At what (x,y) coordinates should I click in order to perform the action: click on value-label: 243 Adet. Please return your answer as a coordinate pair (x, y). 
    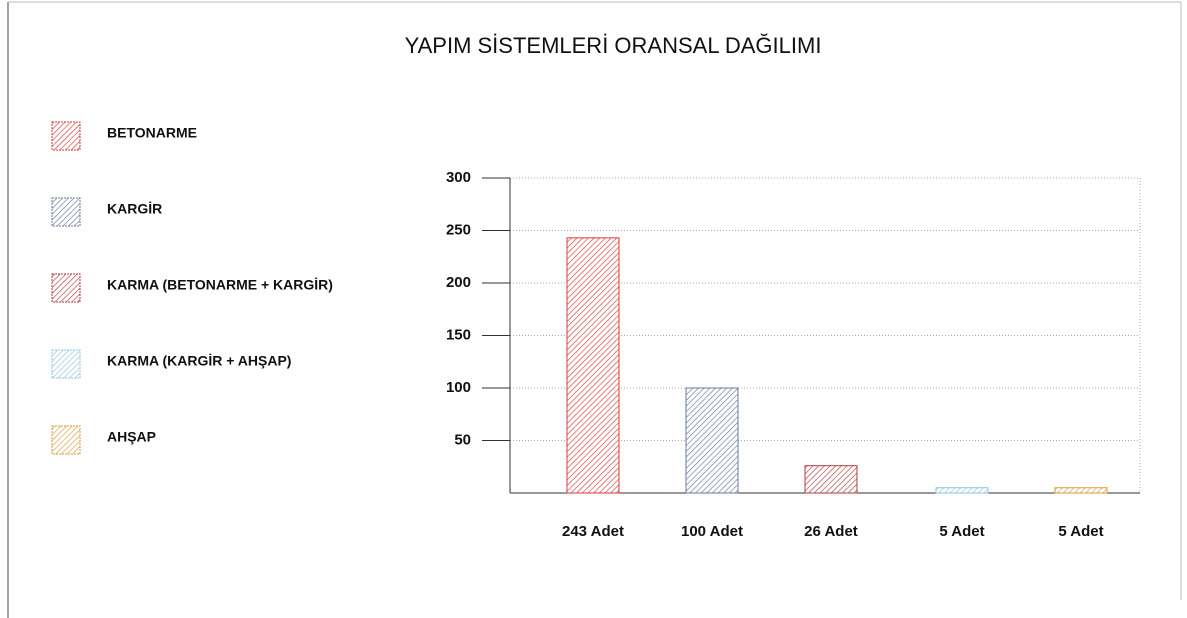
    Looking at the image, I should click on (593, 531).